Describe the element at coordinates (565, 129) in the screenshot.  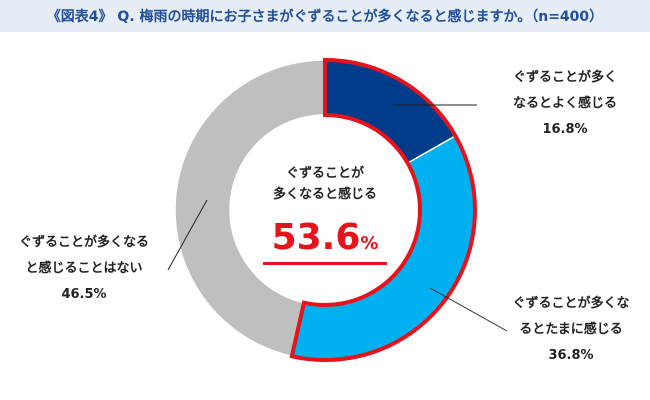
I see `slice-value-often: 16.8%` at that location.